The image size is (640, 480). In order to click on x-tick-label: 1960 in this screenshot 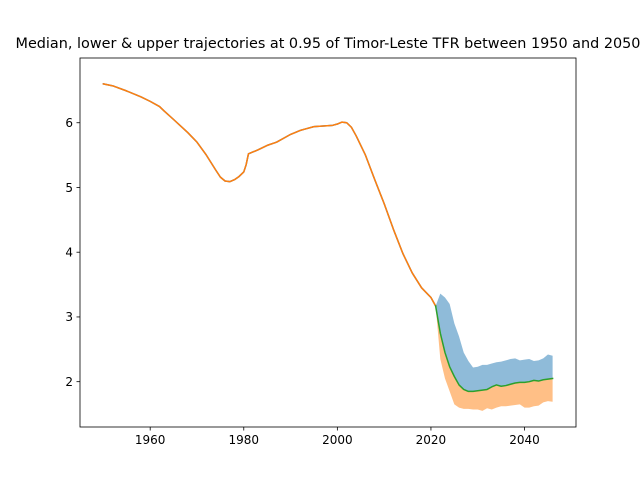, I will do `click(150, 440)`.